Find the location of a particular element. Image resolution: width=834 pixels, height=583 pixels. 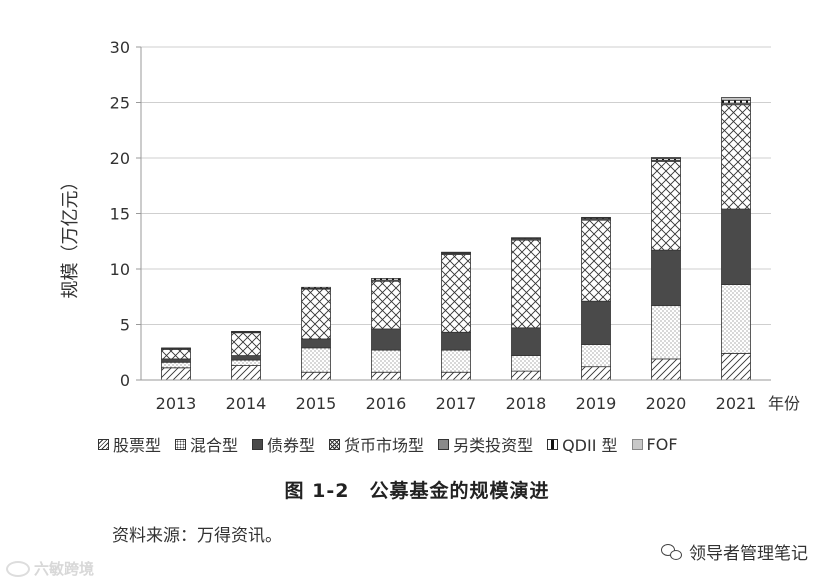

legend-item: 混合型 is located at coordinates (206, 444).